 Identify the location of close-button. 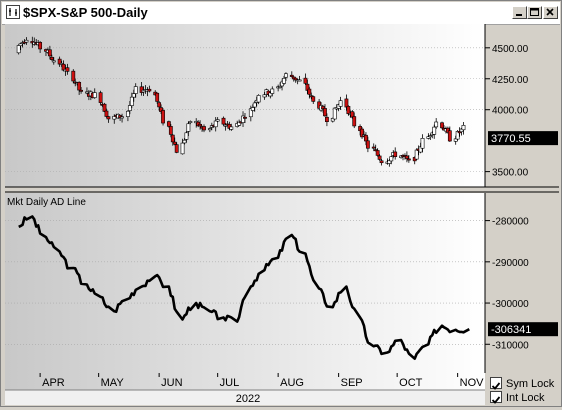
(550, 12).